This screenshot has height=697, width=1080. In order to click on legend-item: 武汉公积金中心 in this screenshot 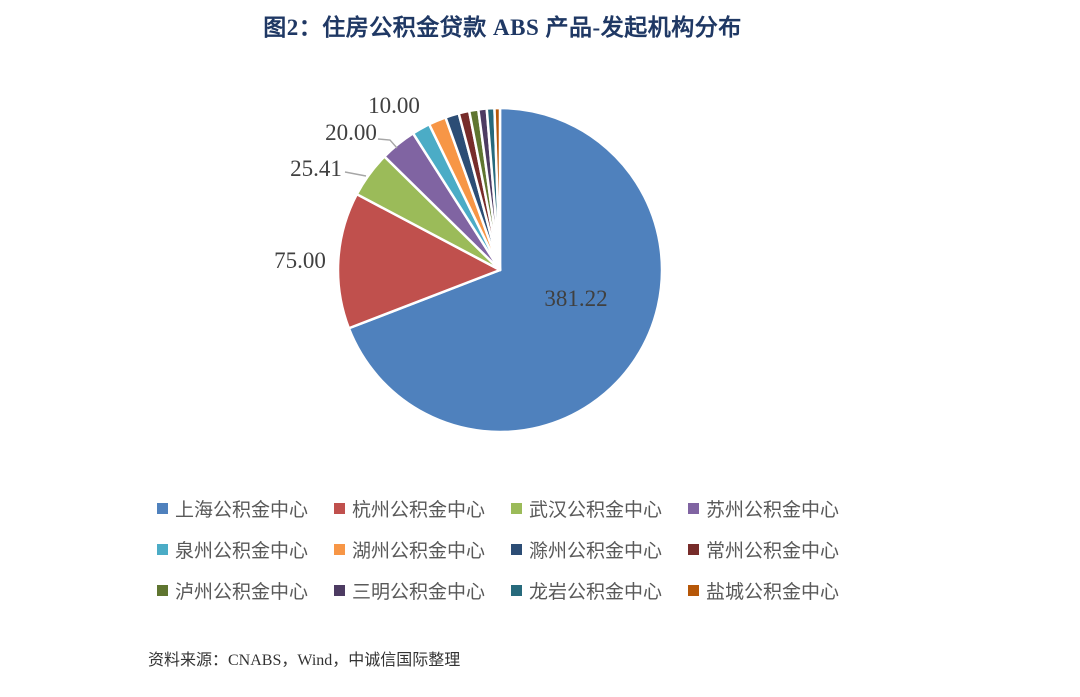, I will do `click(599, 508)`.